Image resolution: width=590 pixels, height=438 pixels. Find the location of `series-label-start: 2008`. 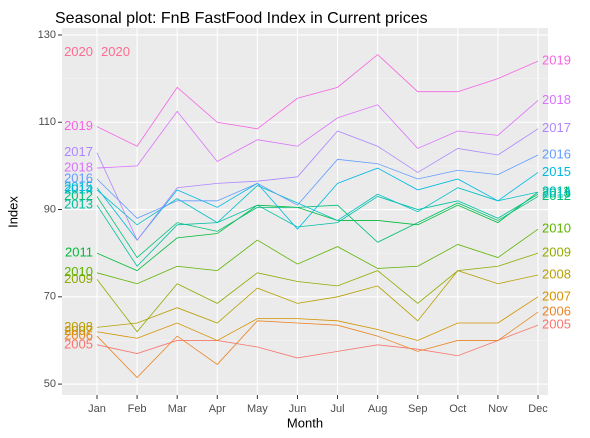

series-label-start: 2008 is located at coordinates (78, 326).